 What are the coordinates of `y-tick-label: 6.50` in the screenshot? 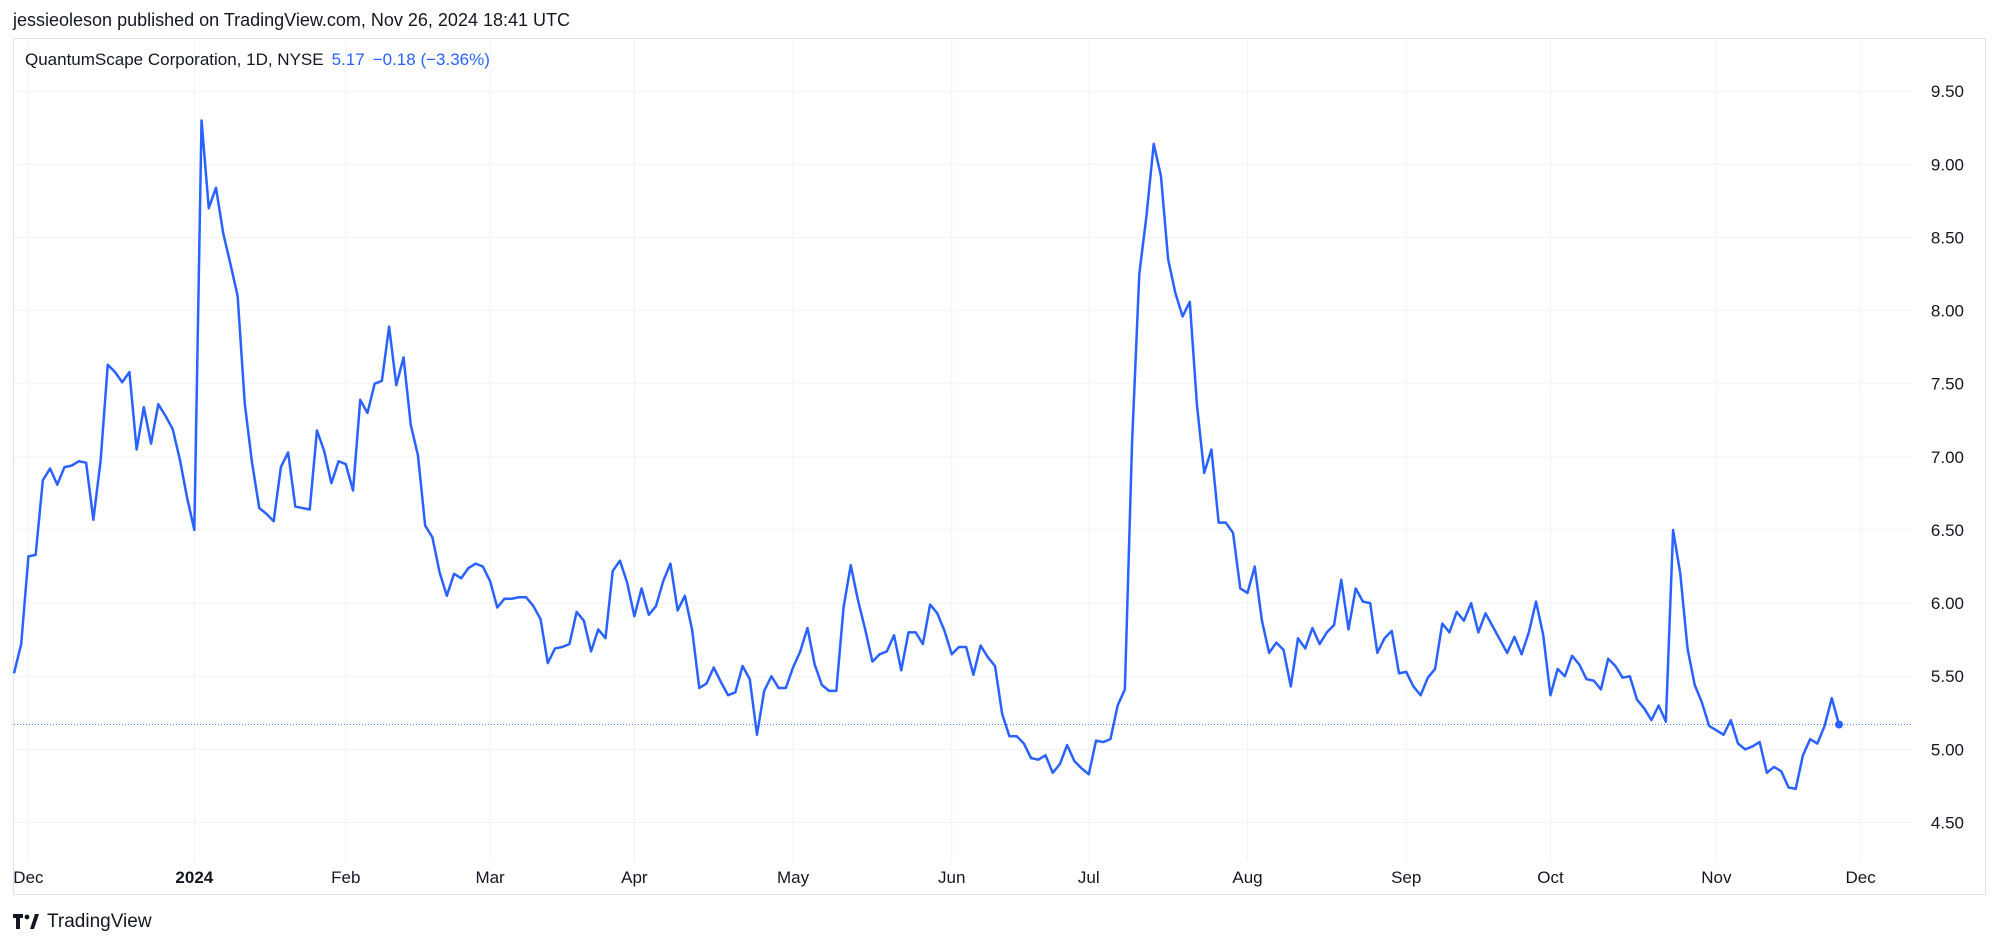 It's located at (1947, 530).